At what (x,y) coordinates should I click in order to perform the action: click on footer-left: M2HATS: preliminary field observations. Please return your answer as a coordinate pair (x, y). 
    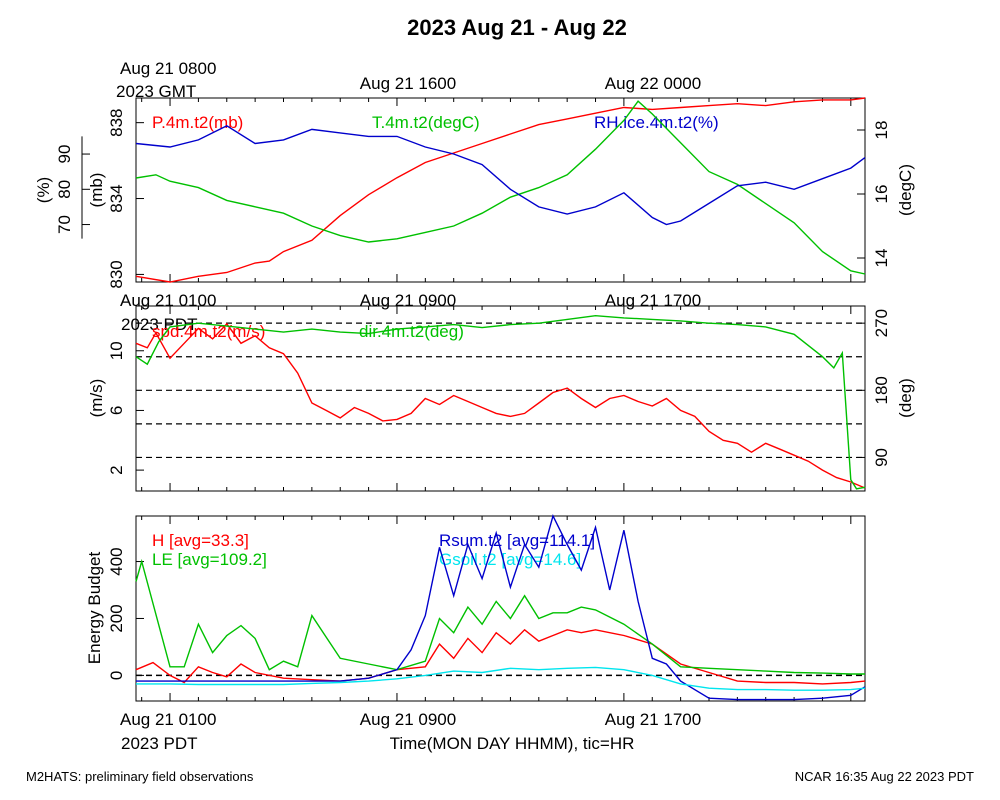
    Looking at the image, I should click on (140, 776).